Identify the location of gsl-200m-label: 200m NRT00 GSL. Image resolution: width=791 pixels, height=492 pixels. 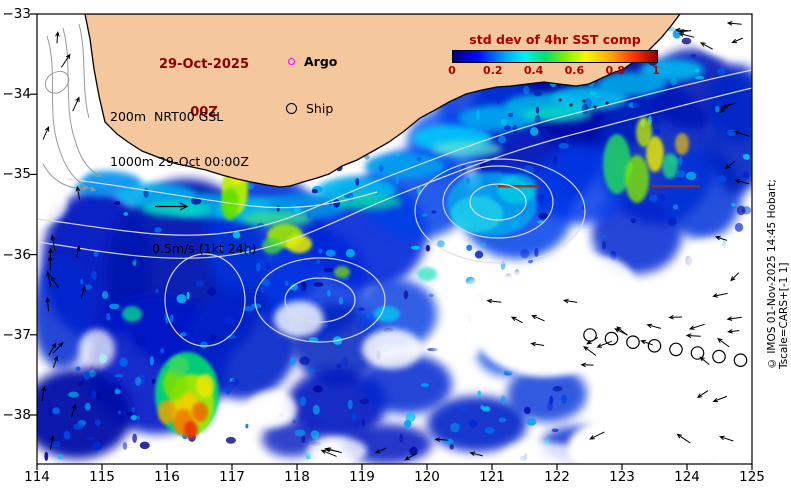
(167, 116).